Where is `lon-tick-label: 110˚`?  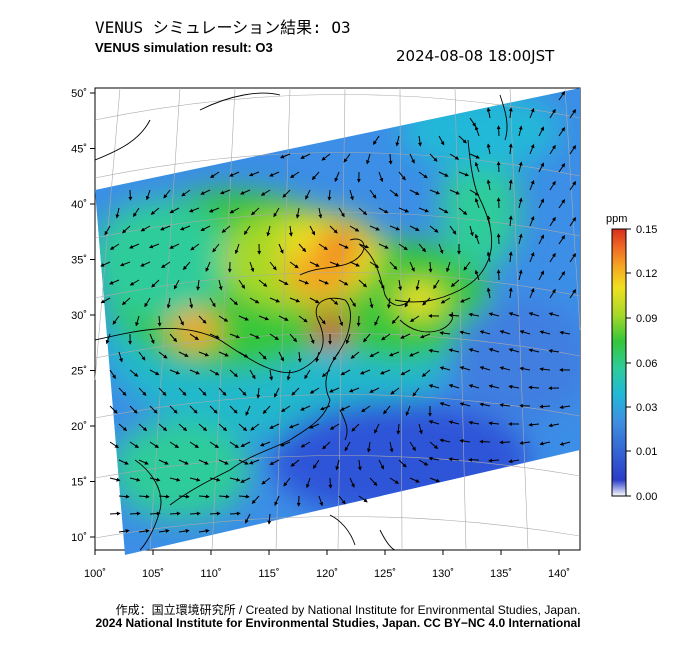
lon-tick-label: 110˚ is located at coordinates (210, 574).